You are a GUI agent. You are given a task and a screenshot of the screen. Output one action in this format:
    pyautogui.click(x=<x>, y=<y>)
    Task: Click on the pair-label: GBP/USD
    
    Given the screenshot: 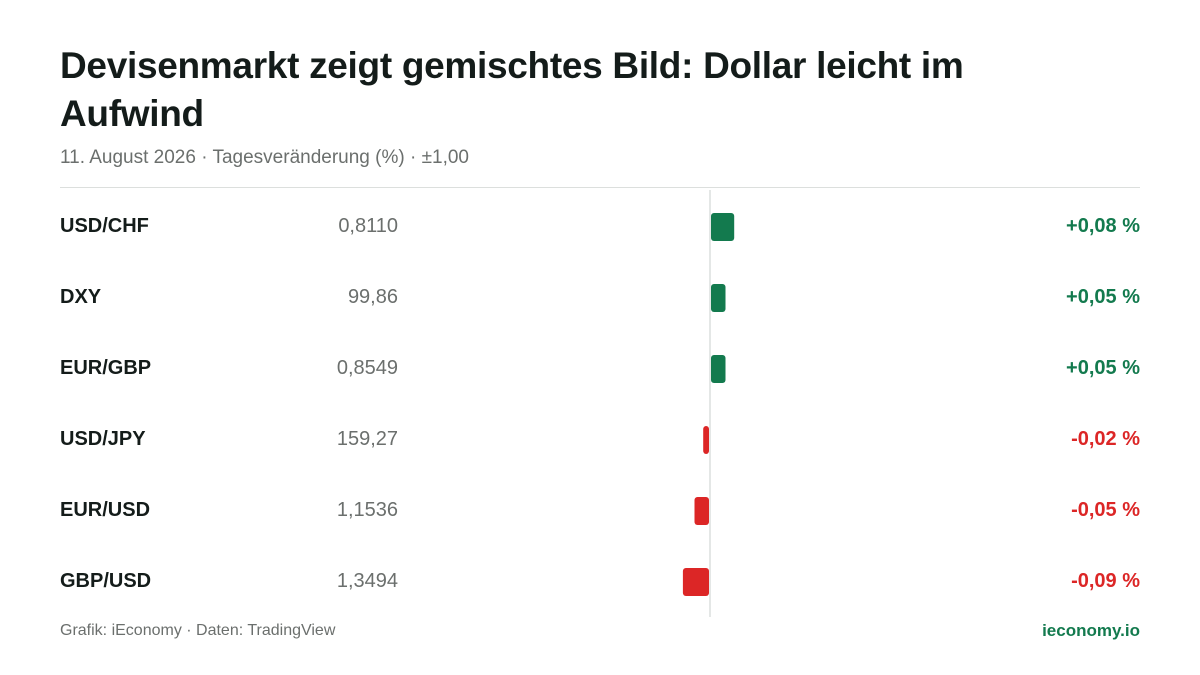 What is the action you would take?
    pyautogui.click(x=106, y=581)
    